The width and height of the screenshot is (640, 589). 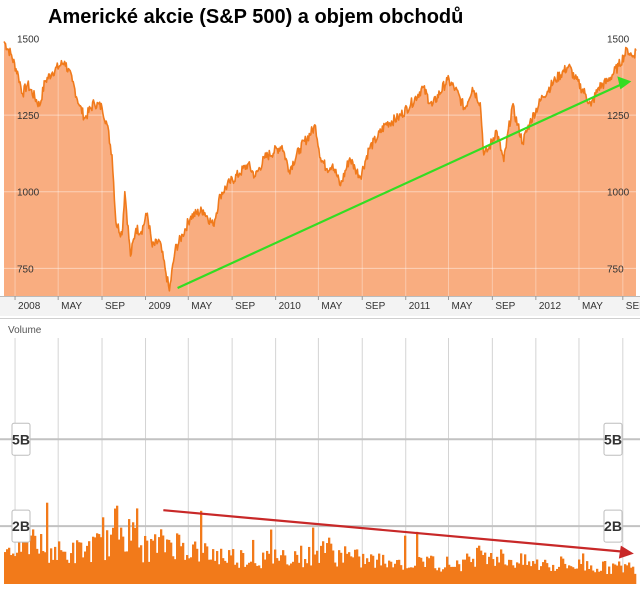 I want to click on x-tick-label-10: MAY, so click(x=462, y=306).